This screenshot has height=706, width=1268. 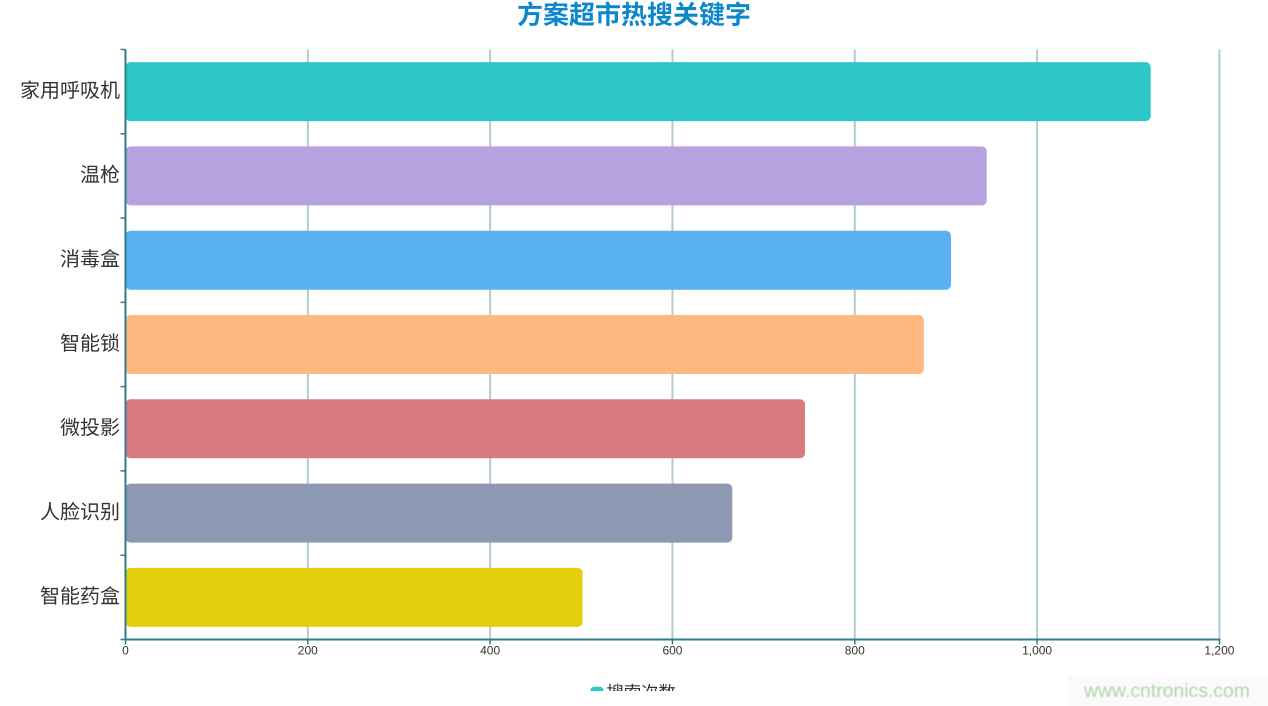 What do you see at coordinates (1166, 691) in the screenshot?
I see `svg-text: www.cntronics.com` at bounding box center [1166, 691].